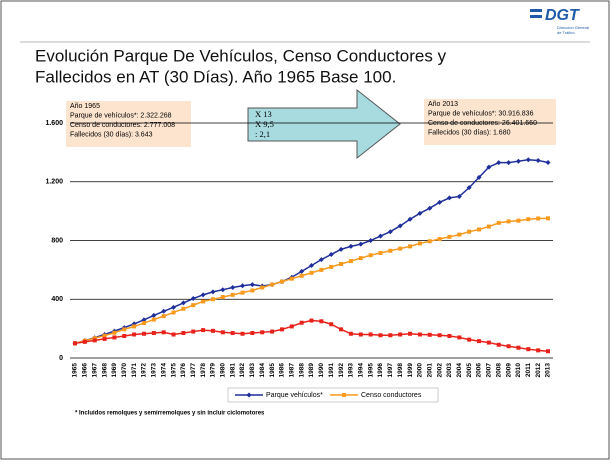 Image resolution: width=611 pixels, height=466 pixels. What do you see at coordinates (400, 370) in the screenshot?
I see `x-tick-label: 1998` at bounding box center [400, 370].